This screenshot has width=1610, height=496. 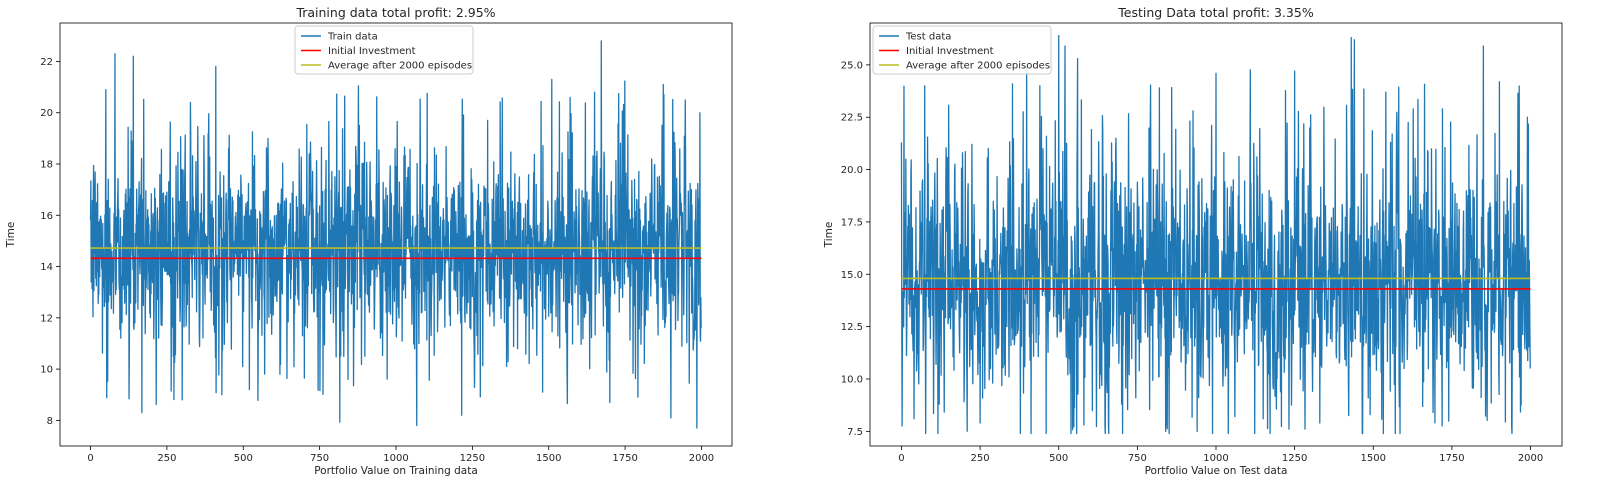 What do you see at coordinates (852, 118) in the screenshot?
I see `y-tick-label: 22.5` at bounding box center [852, 118].